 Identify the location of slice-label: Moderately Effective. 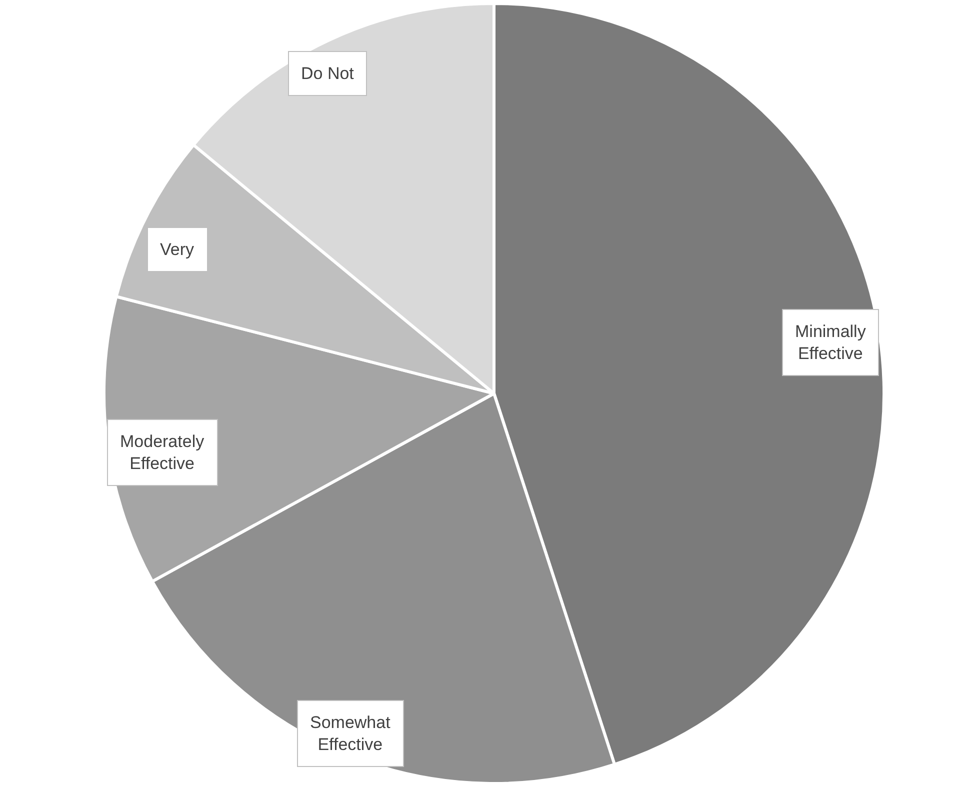
(162, 453).